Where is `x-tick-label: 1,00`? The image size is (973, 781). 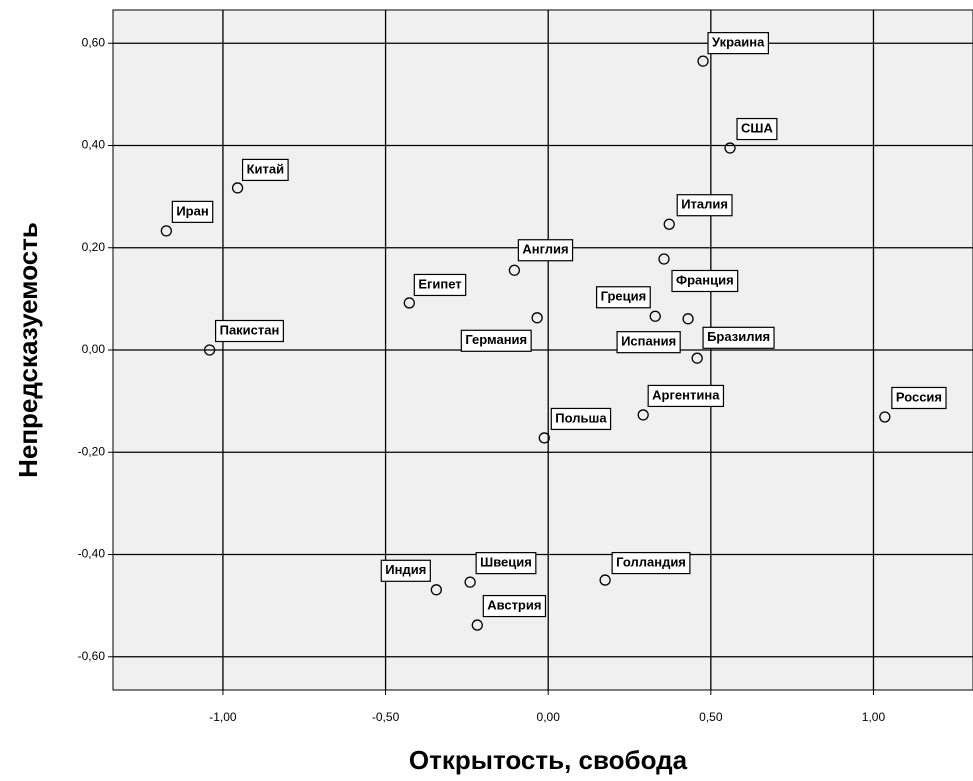 x-tick-label: 1,00 is located at coordinates (874, 717).